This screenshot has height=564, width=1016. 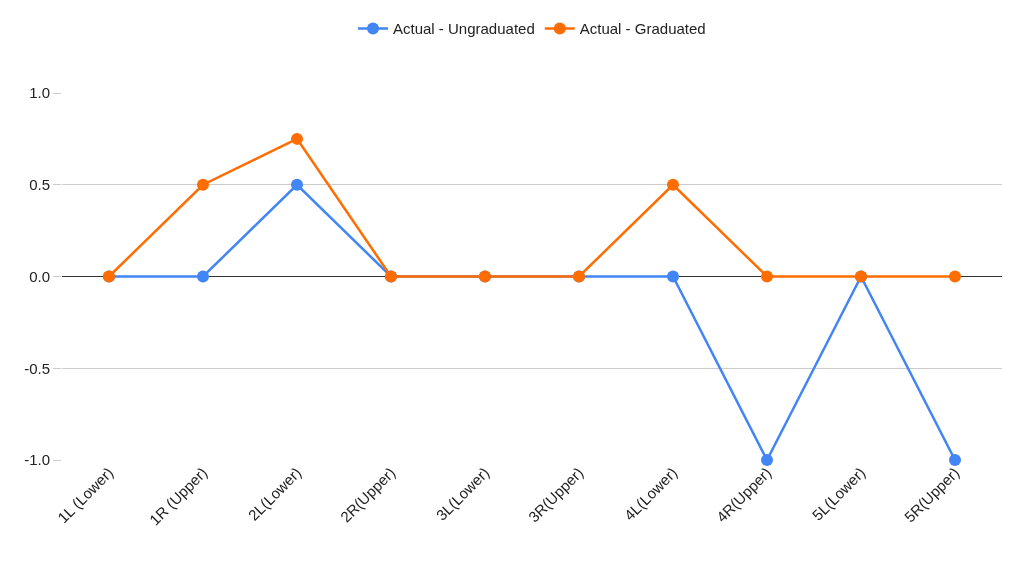 I want to click on legend-label: Actual - Graduated, so click(x=642, y=29).